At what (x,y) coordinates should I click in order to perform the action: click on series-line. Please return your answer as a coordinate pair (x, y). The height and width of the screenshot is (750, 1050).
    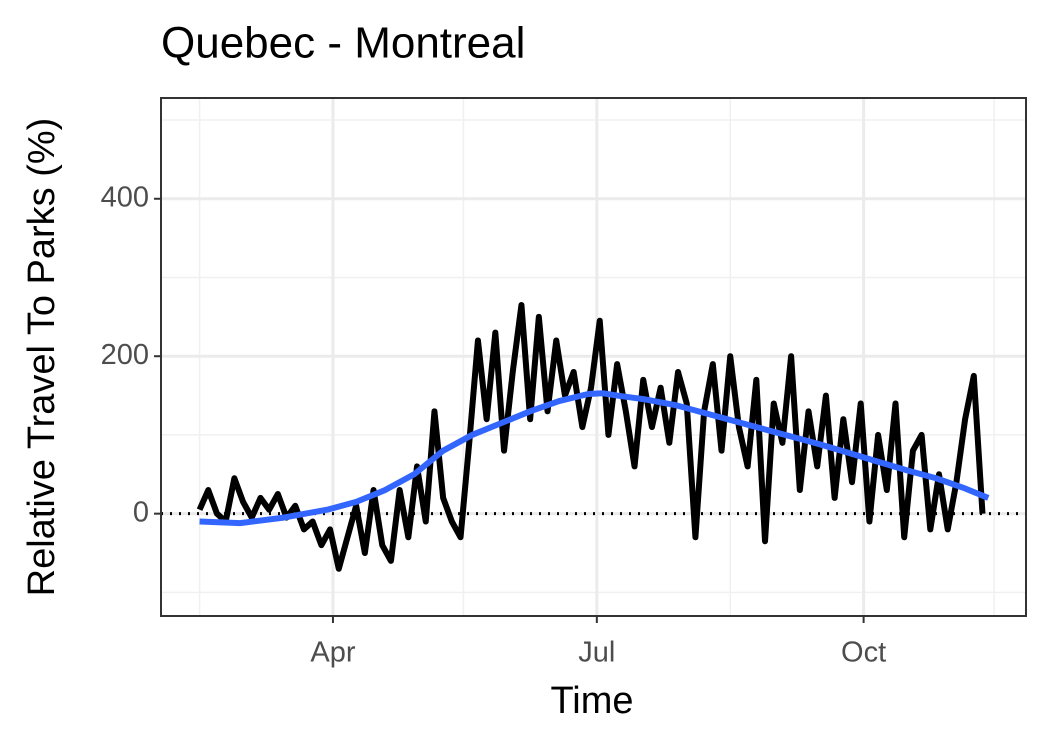
    Looking at the image, I should click on (594, 458).